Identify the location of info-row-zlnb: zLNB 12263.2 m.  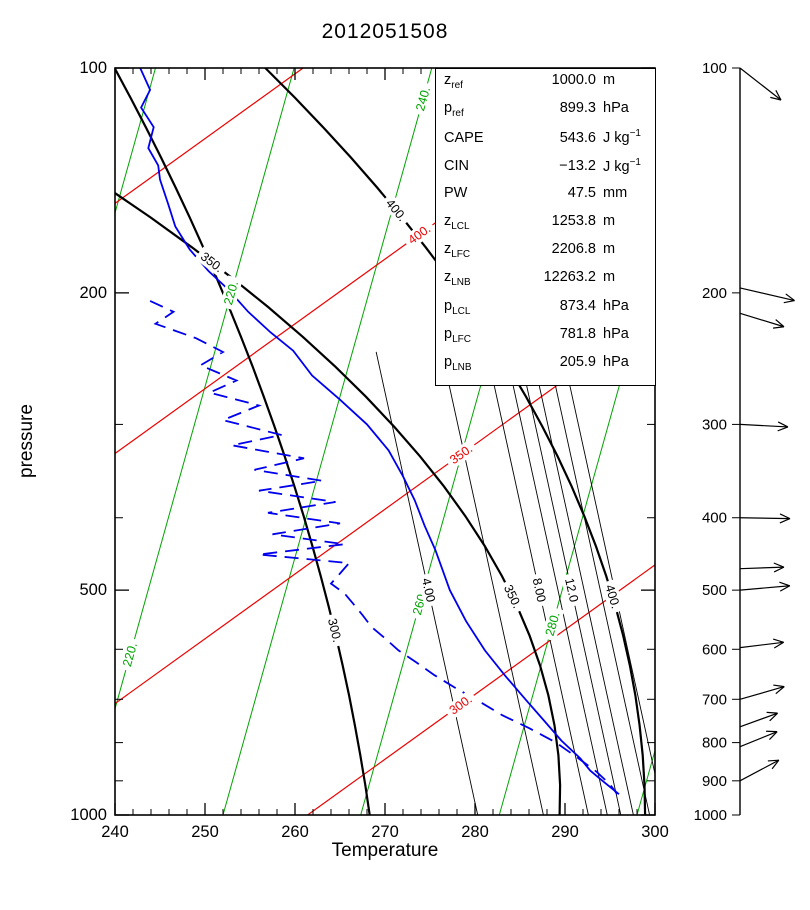
(545, 283).